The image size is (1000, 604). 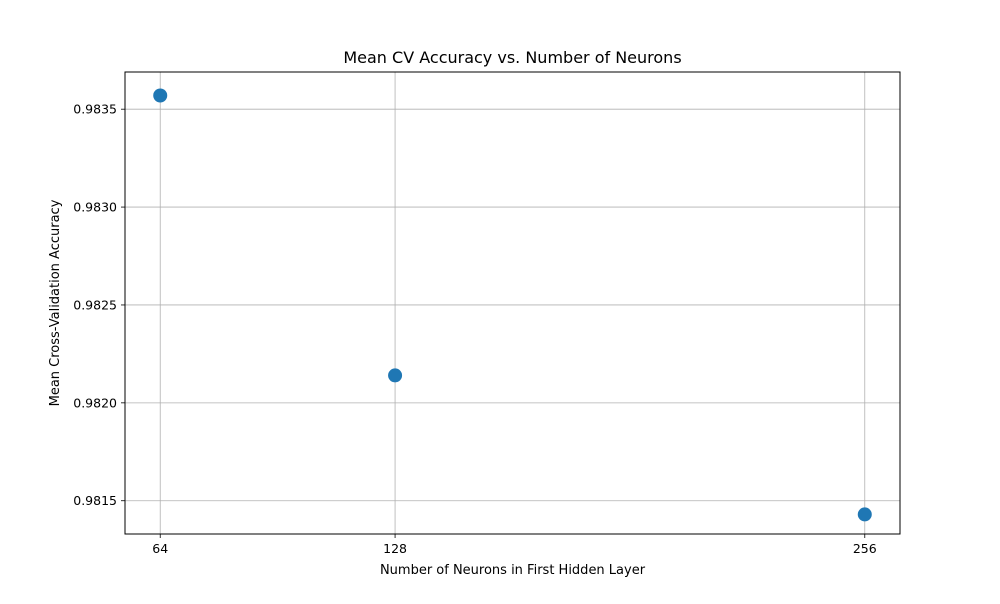 What do you see at coordinates (55, 302) in the screenshot?
I see `y-axis-label: Mean Cross-Validation Accuracy` at bounding box center [55, 302].